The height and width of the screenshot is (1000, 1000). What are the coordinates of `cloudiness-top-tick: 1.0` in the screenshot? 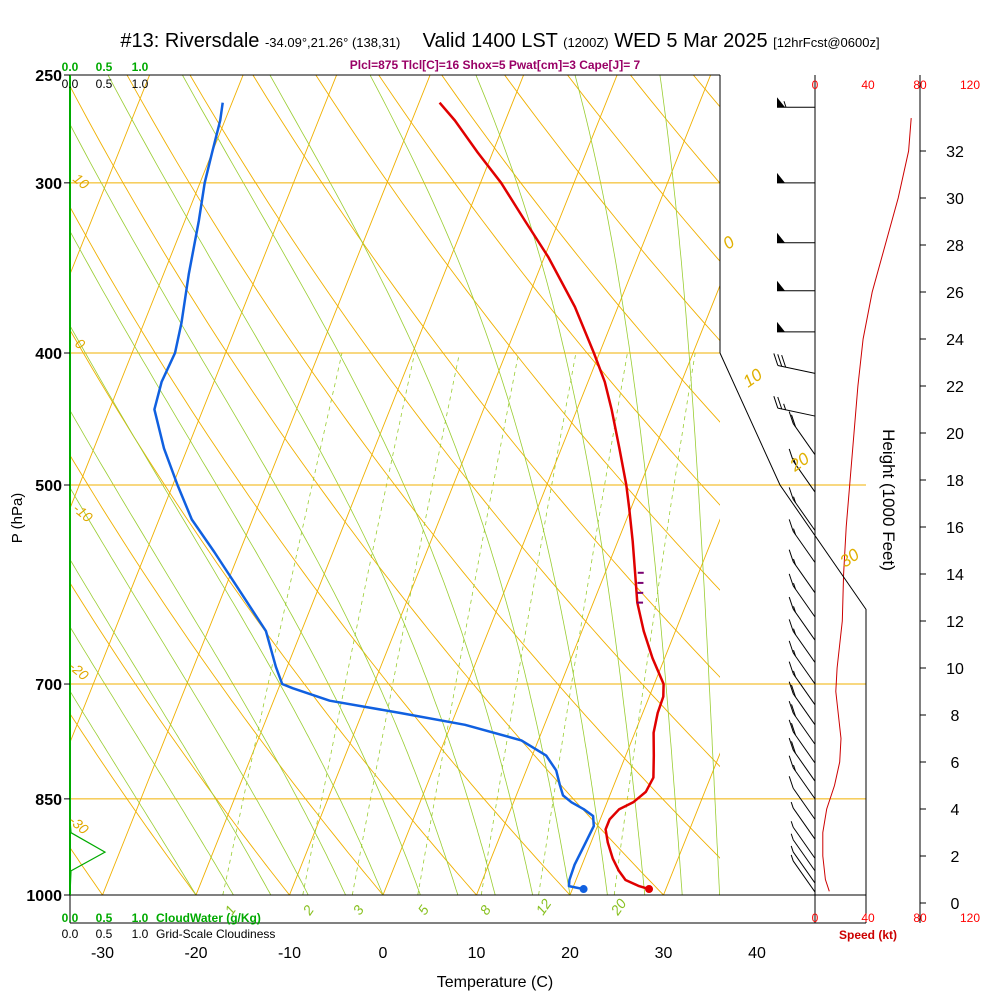 It's located at (140, 84).